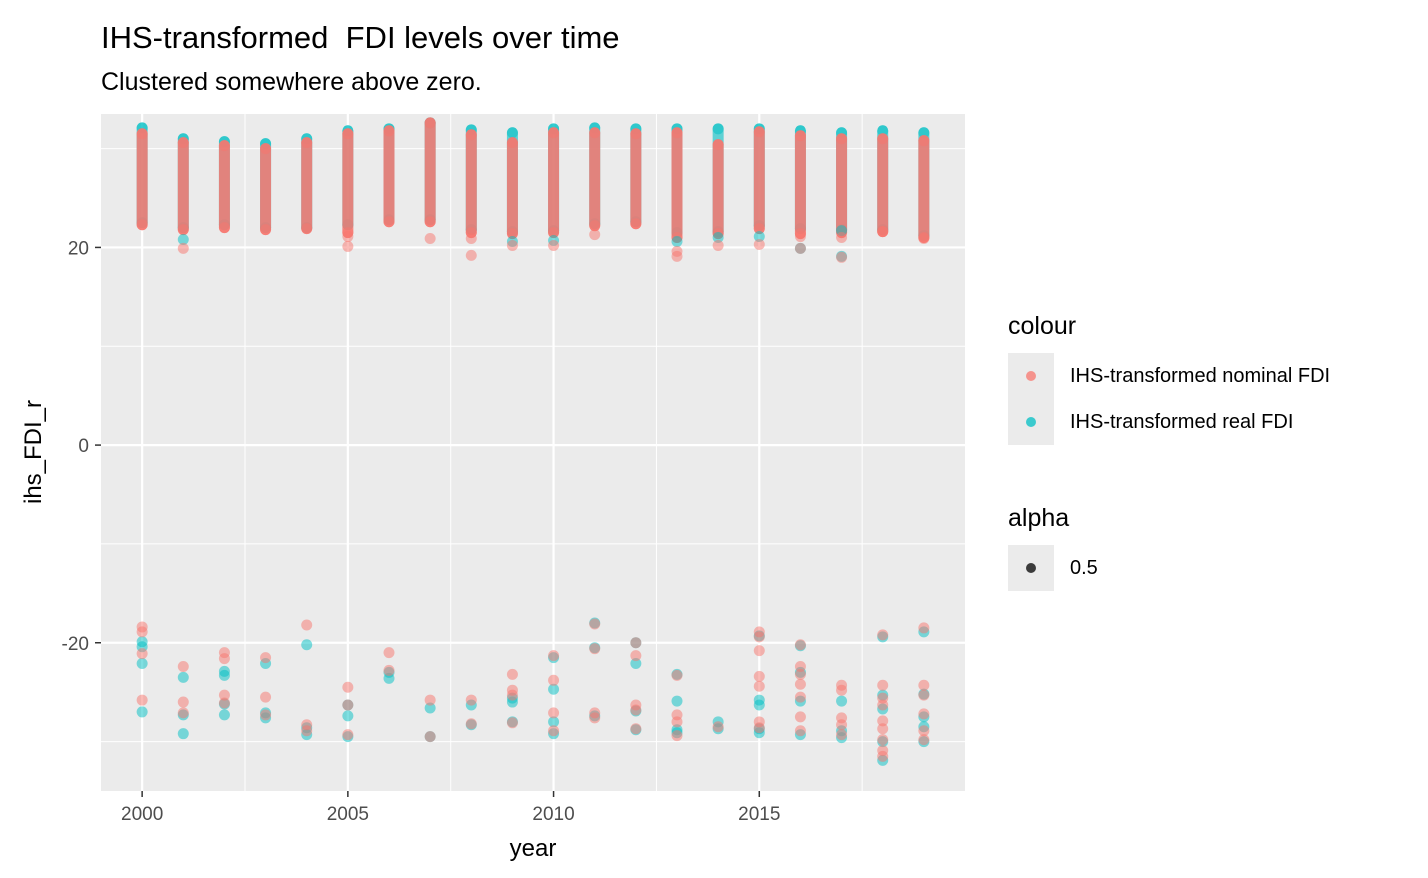 The height and width of the screenshot is (878, 1428). Describe the element at coordinates (1042, 326) in the screenshot. I see `legend-title-colour: colour` at that location.